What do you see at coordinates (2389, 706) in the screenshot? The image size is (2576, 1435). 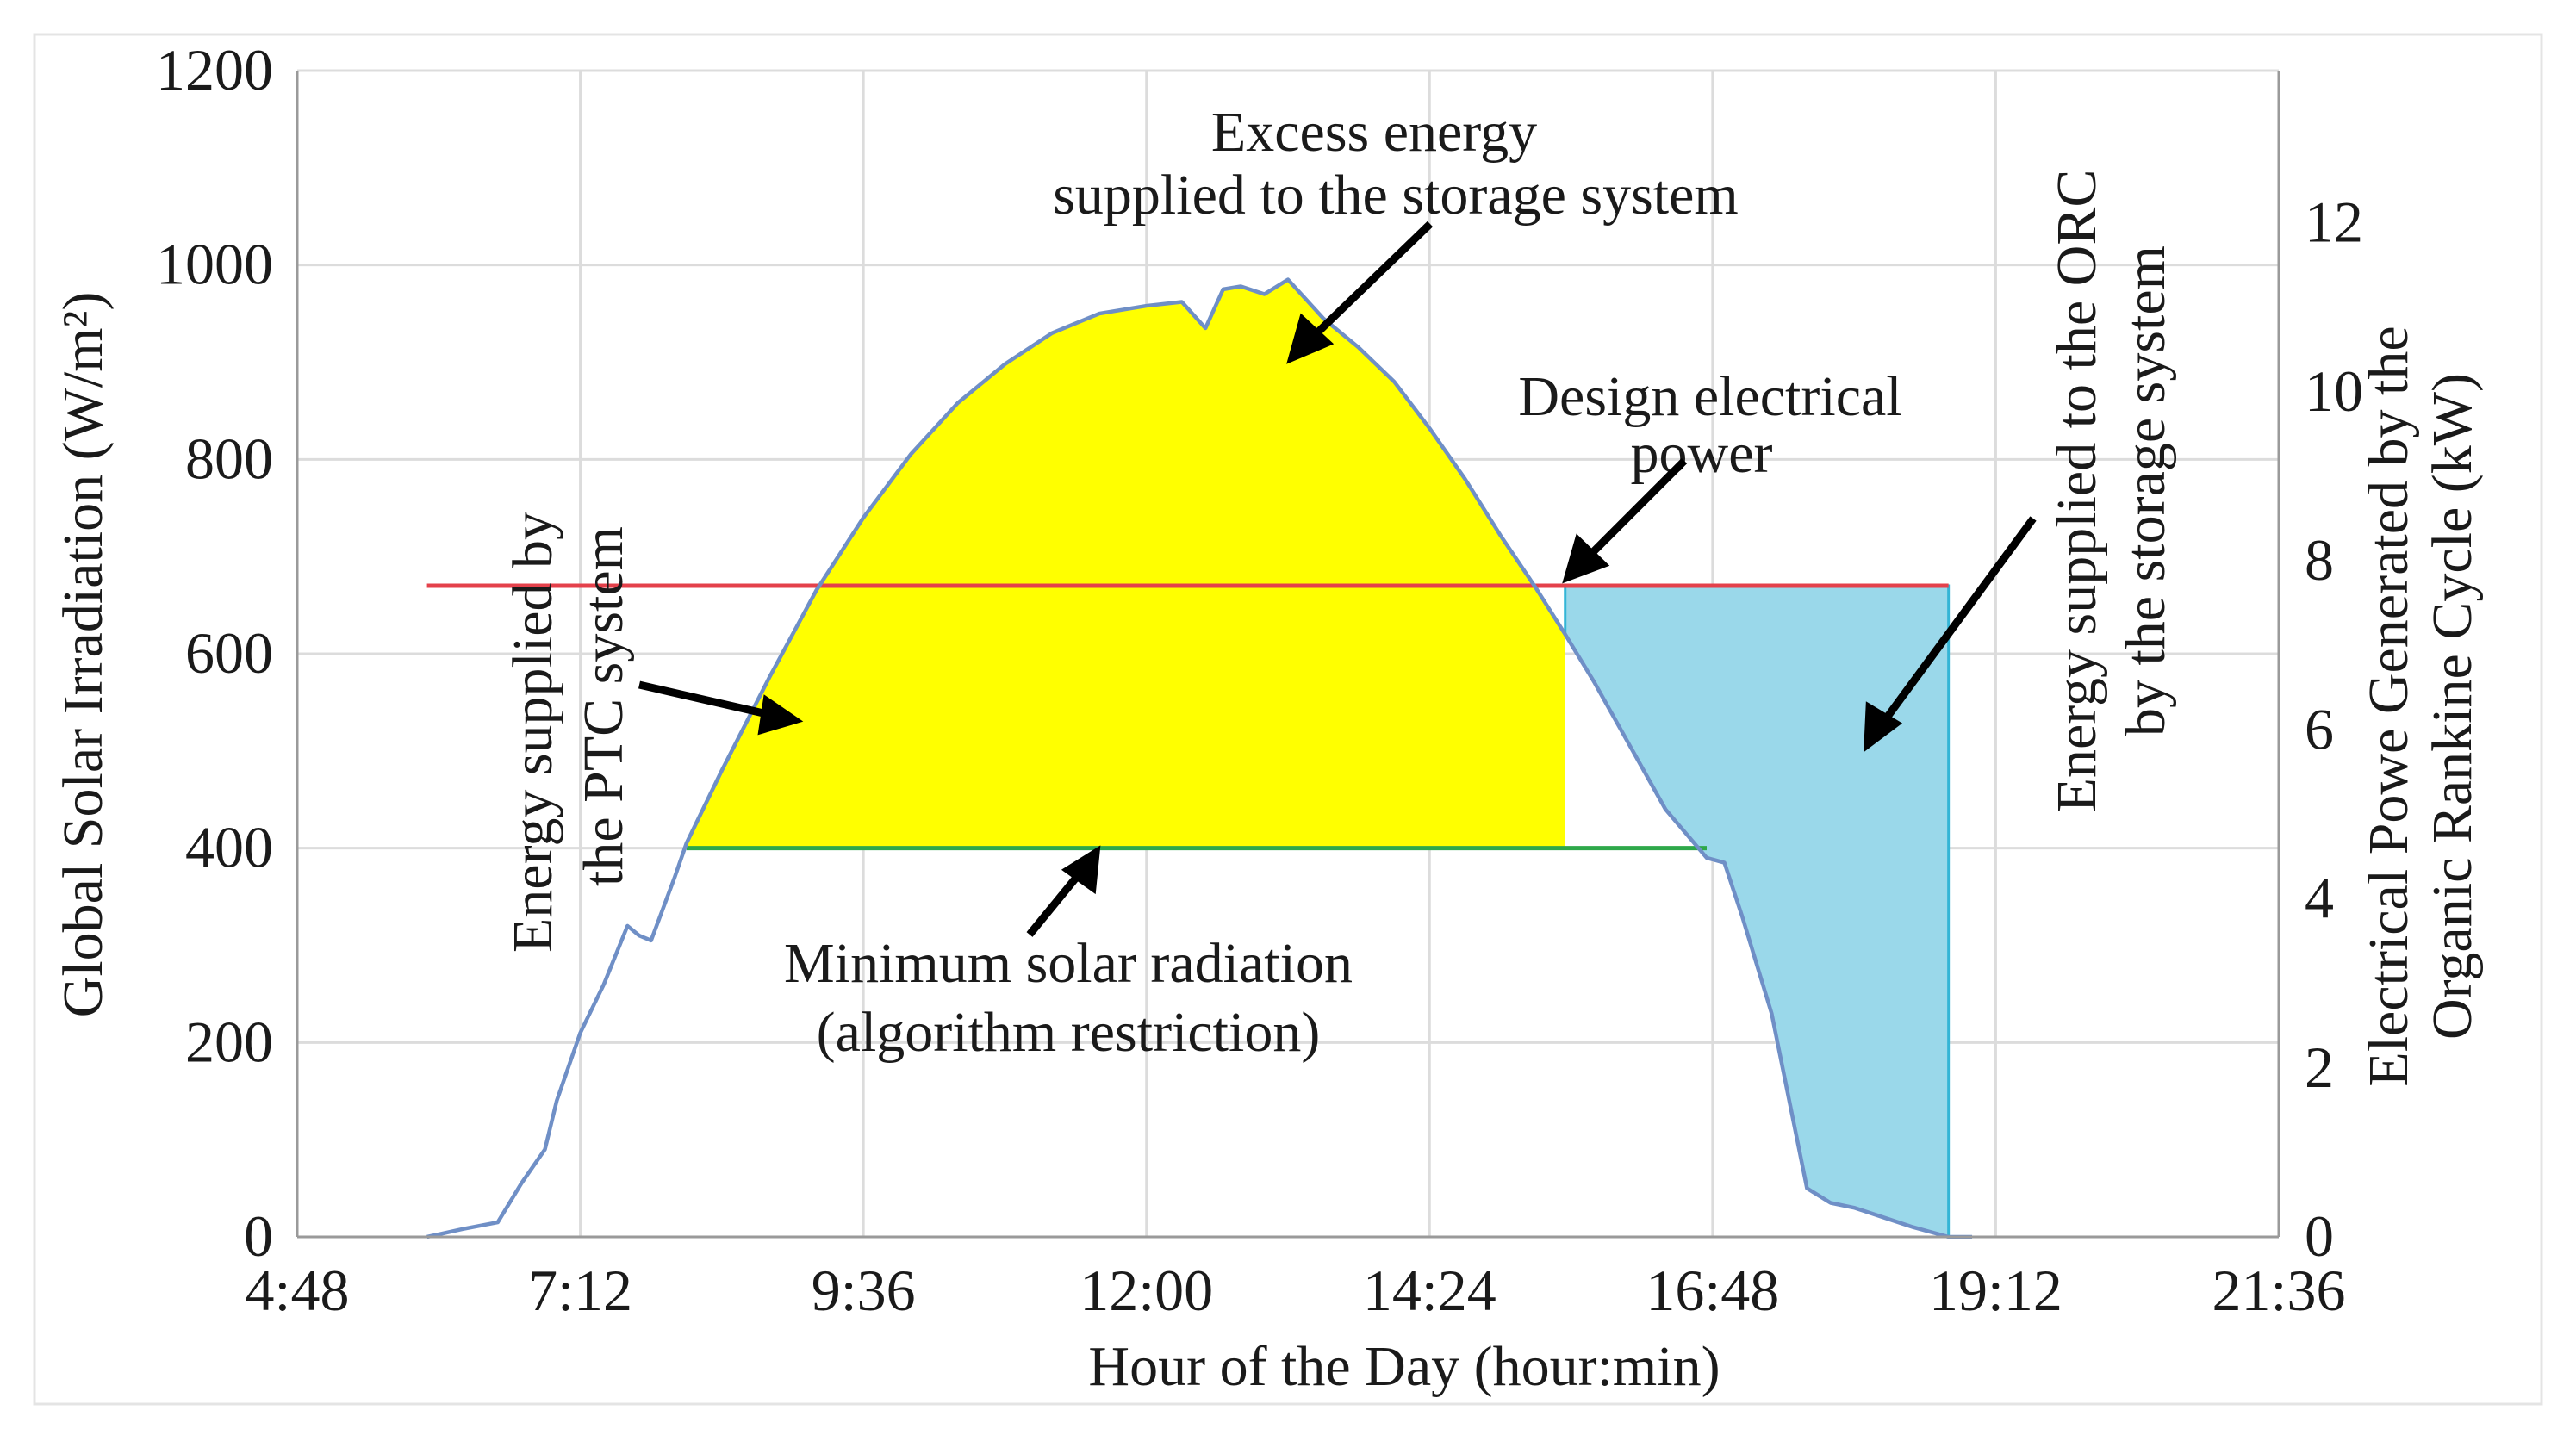 I see `y-axis-title-right-line-1: Electrical Powe Generated by the` at bounding box center [2389, 706].